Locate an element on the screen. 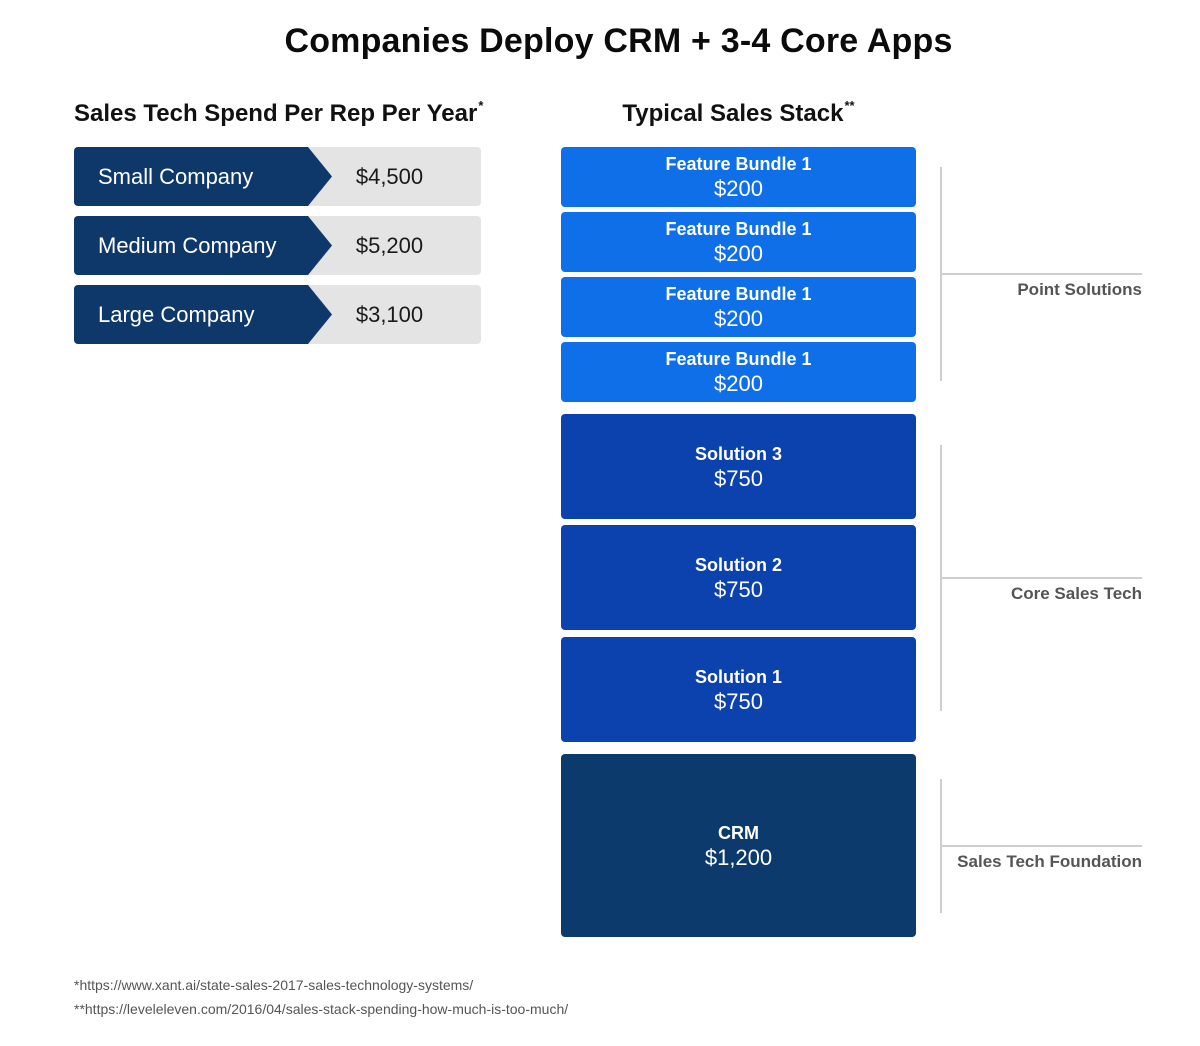 Image resolution: width=1200 pixels, height=1046 pixels. spend-label: Small Company is located at coordinates (176, 176).